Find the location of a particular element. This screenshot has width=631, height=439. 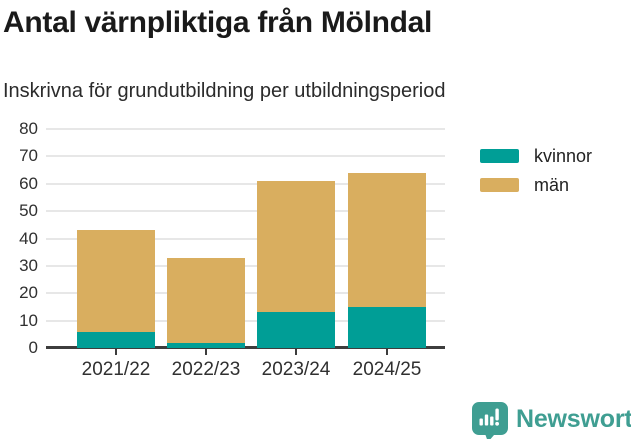

legend-item-man: män is located at coordinates (536, 185).